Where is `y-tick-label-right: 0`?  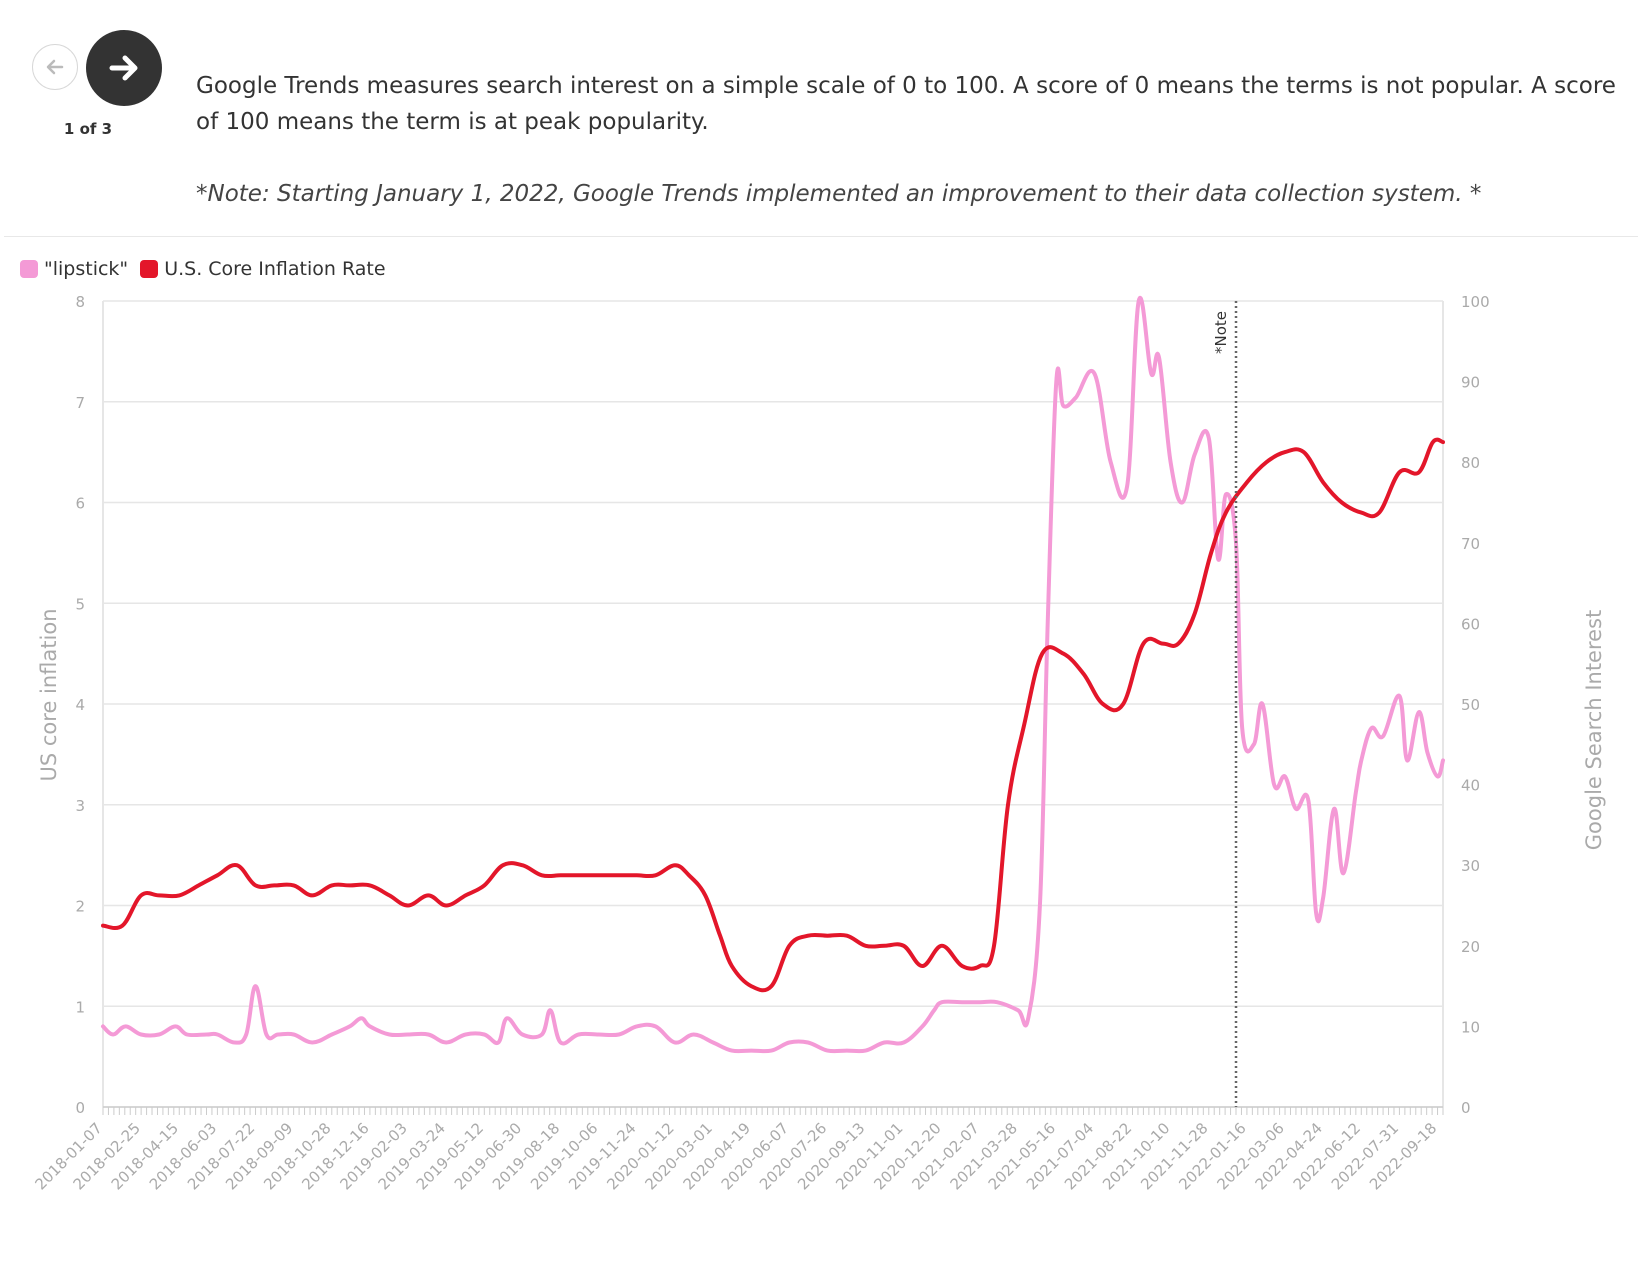
y-tick-label-right: 0 is located at coordinates (1466, 1108).